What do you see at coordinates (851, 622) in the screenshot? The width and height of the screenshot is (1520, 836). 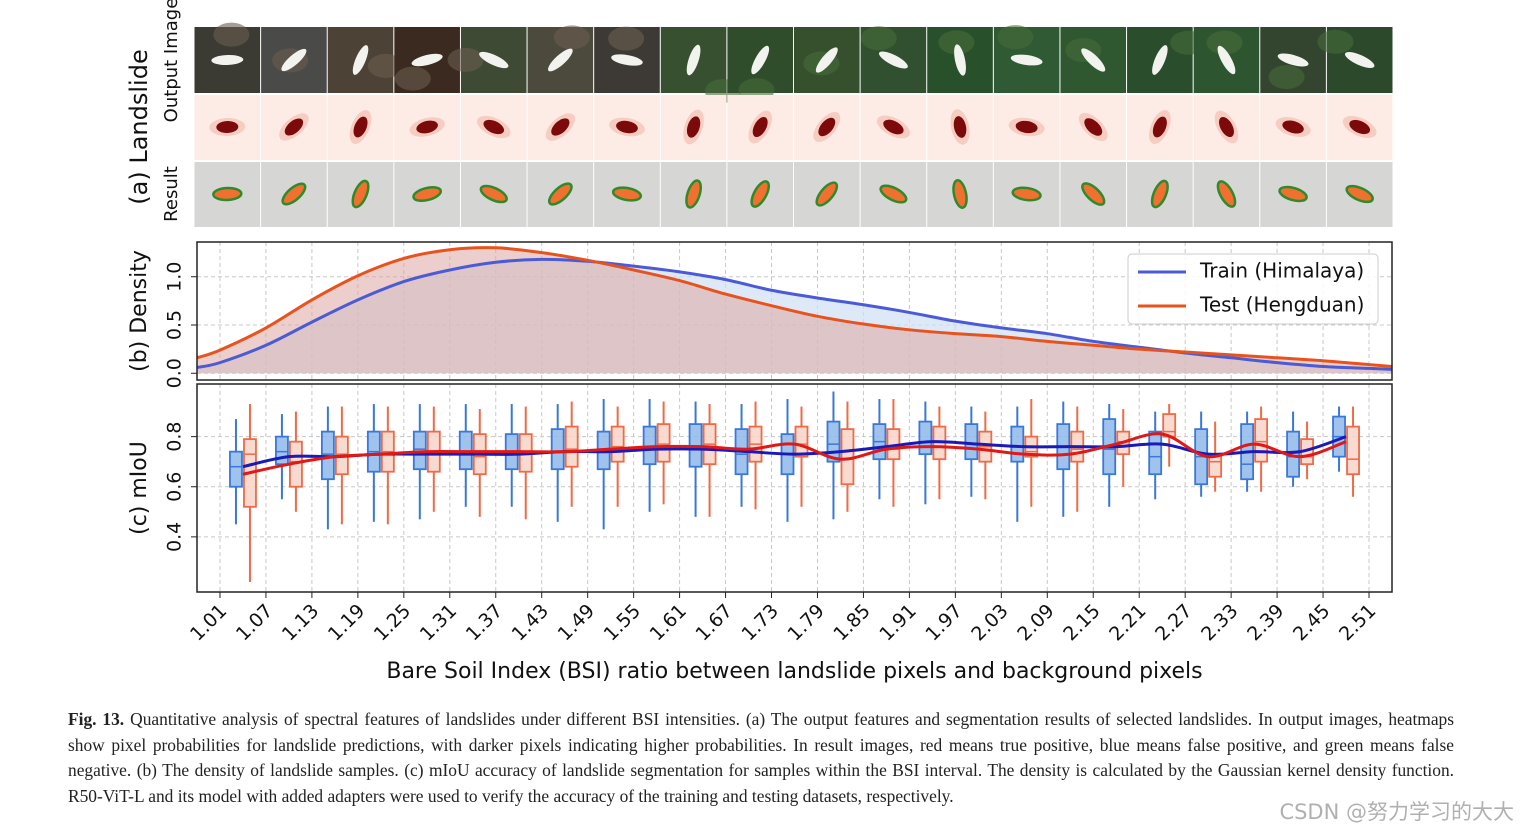 I see `x-tick-label: 1.85` at bounding box center [851, 622].